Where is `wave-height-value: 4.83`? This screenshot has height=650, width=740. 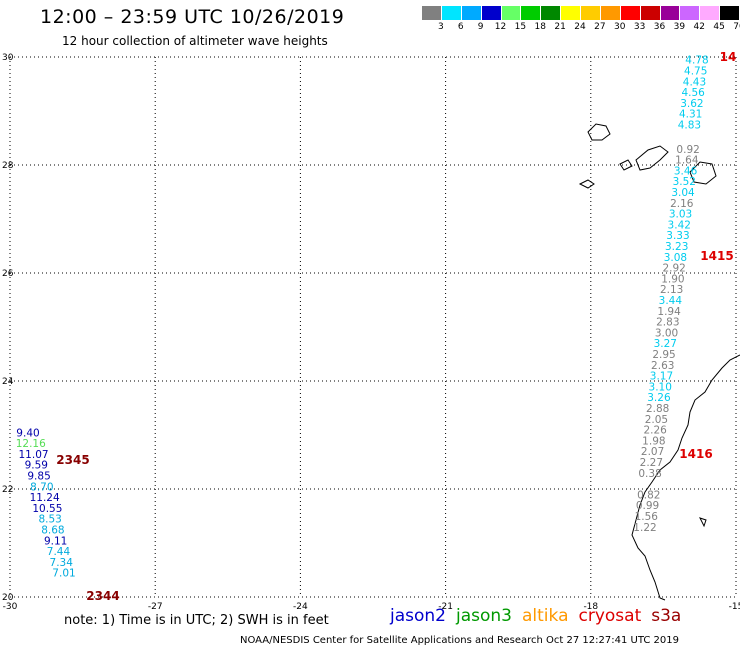 wave-height-value: 4.83 is located at coordinates (689, 126).